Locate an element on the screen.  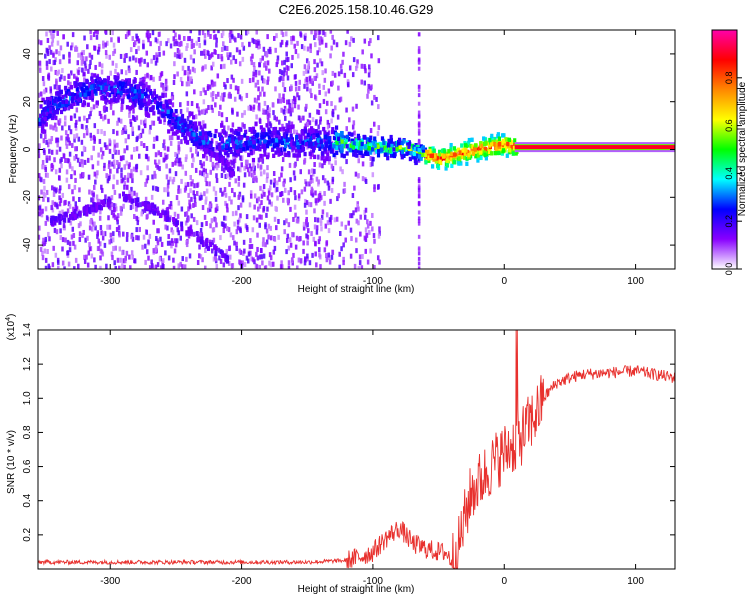
spectrogram-x-axis-label: Height of straight line (km) is located at coordinates (356, 289).